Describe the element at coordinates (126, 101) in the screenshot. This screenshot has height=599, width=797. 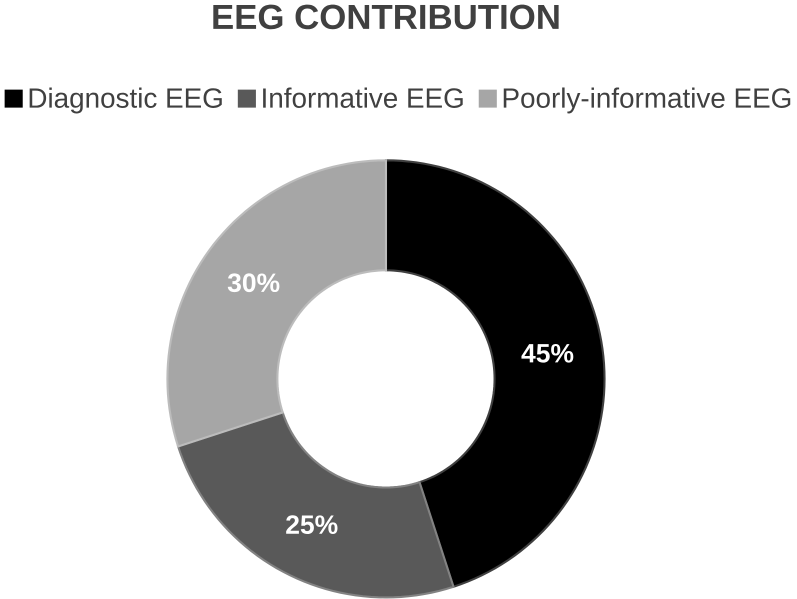
I see `legend-label: Diagnostic EEG` at that location.